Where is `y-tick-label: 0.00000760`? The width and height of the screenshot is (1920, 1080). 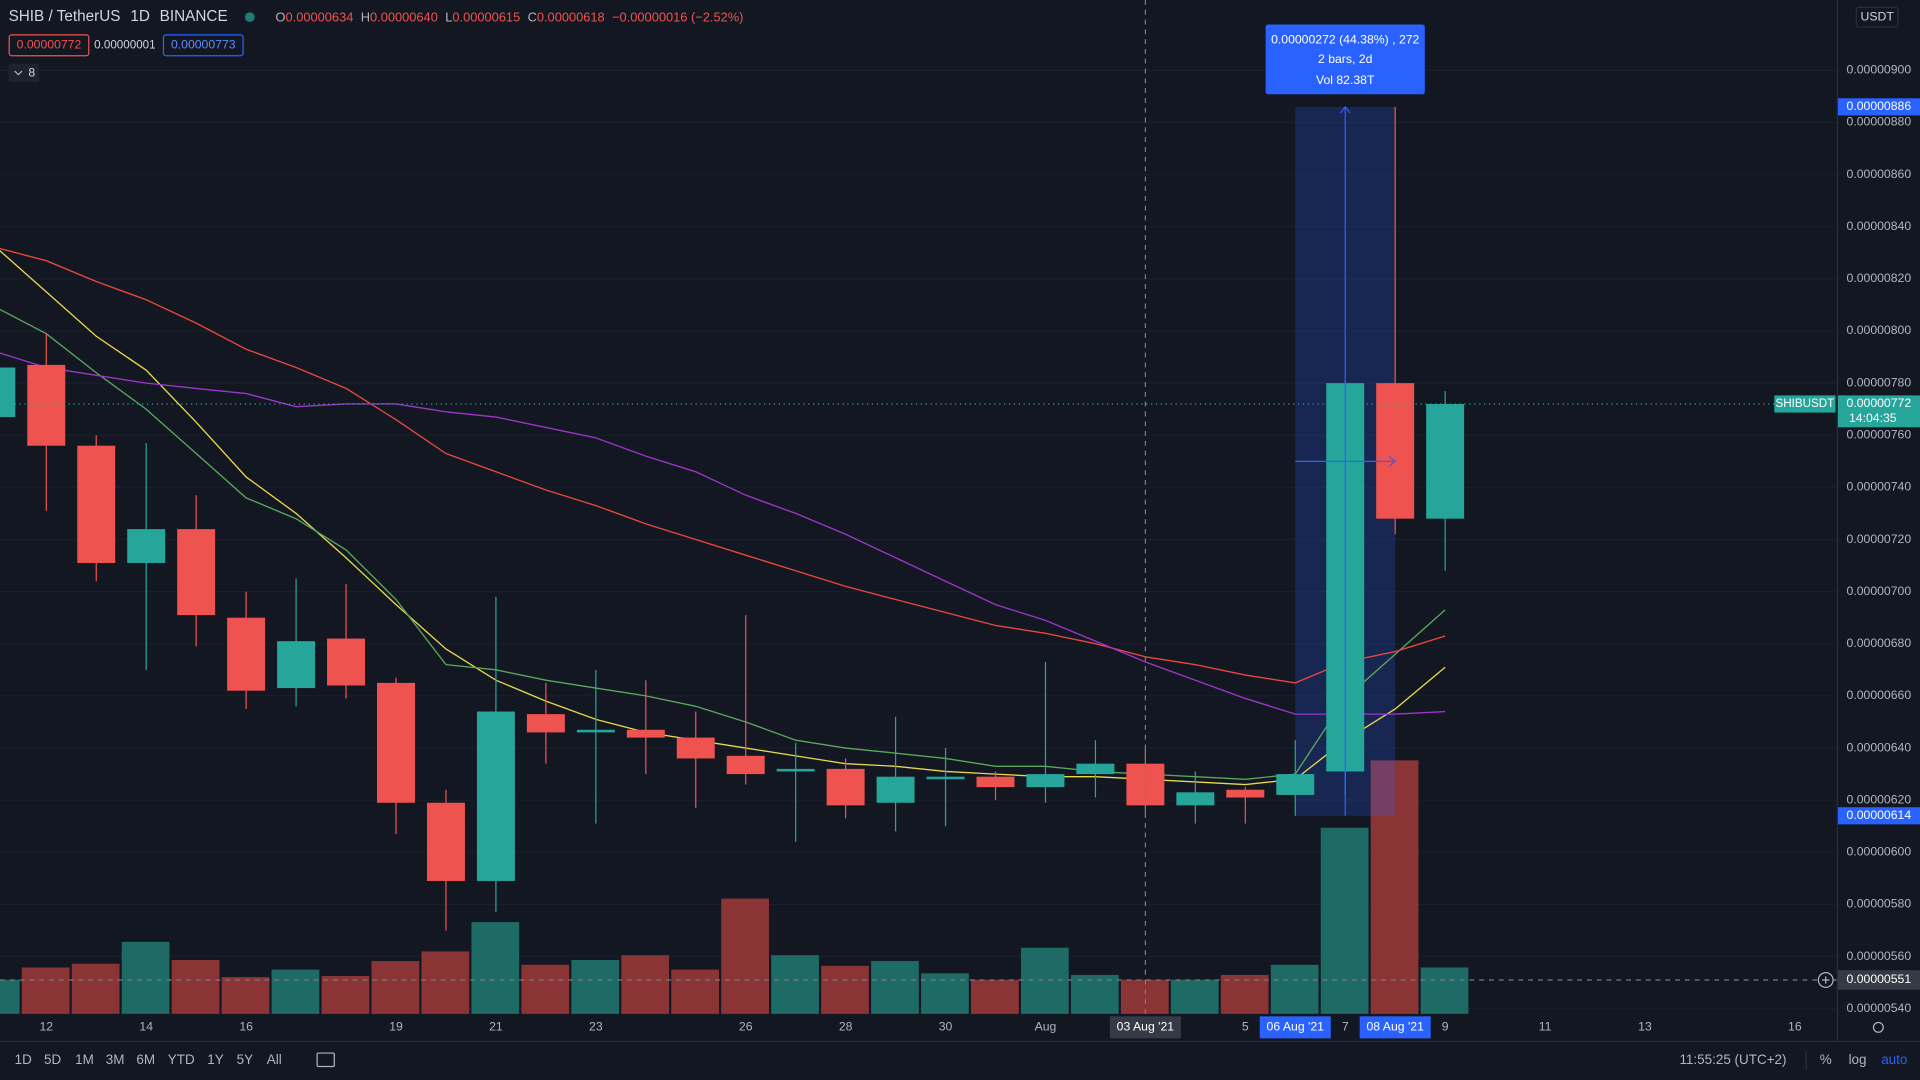
y-tick-label: 0.00000760 is located at coordinates (1879, 434).